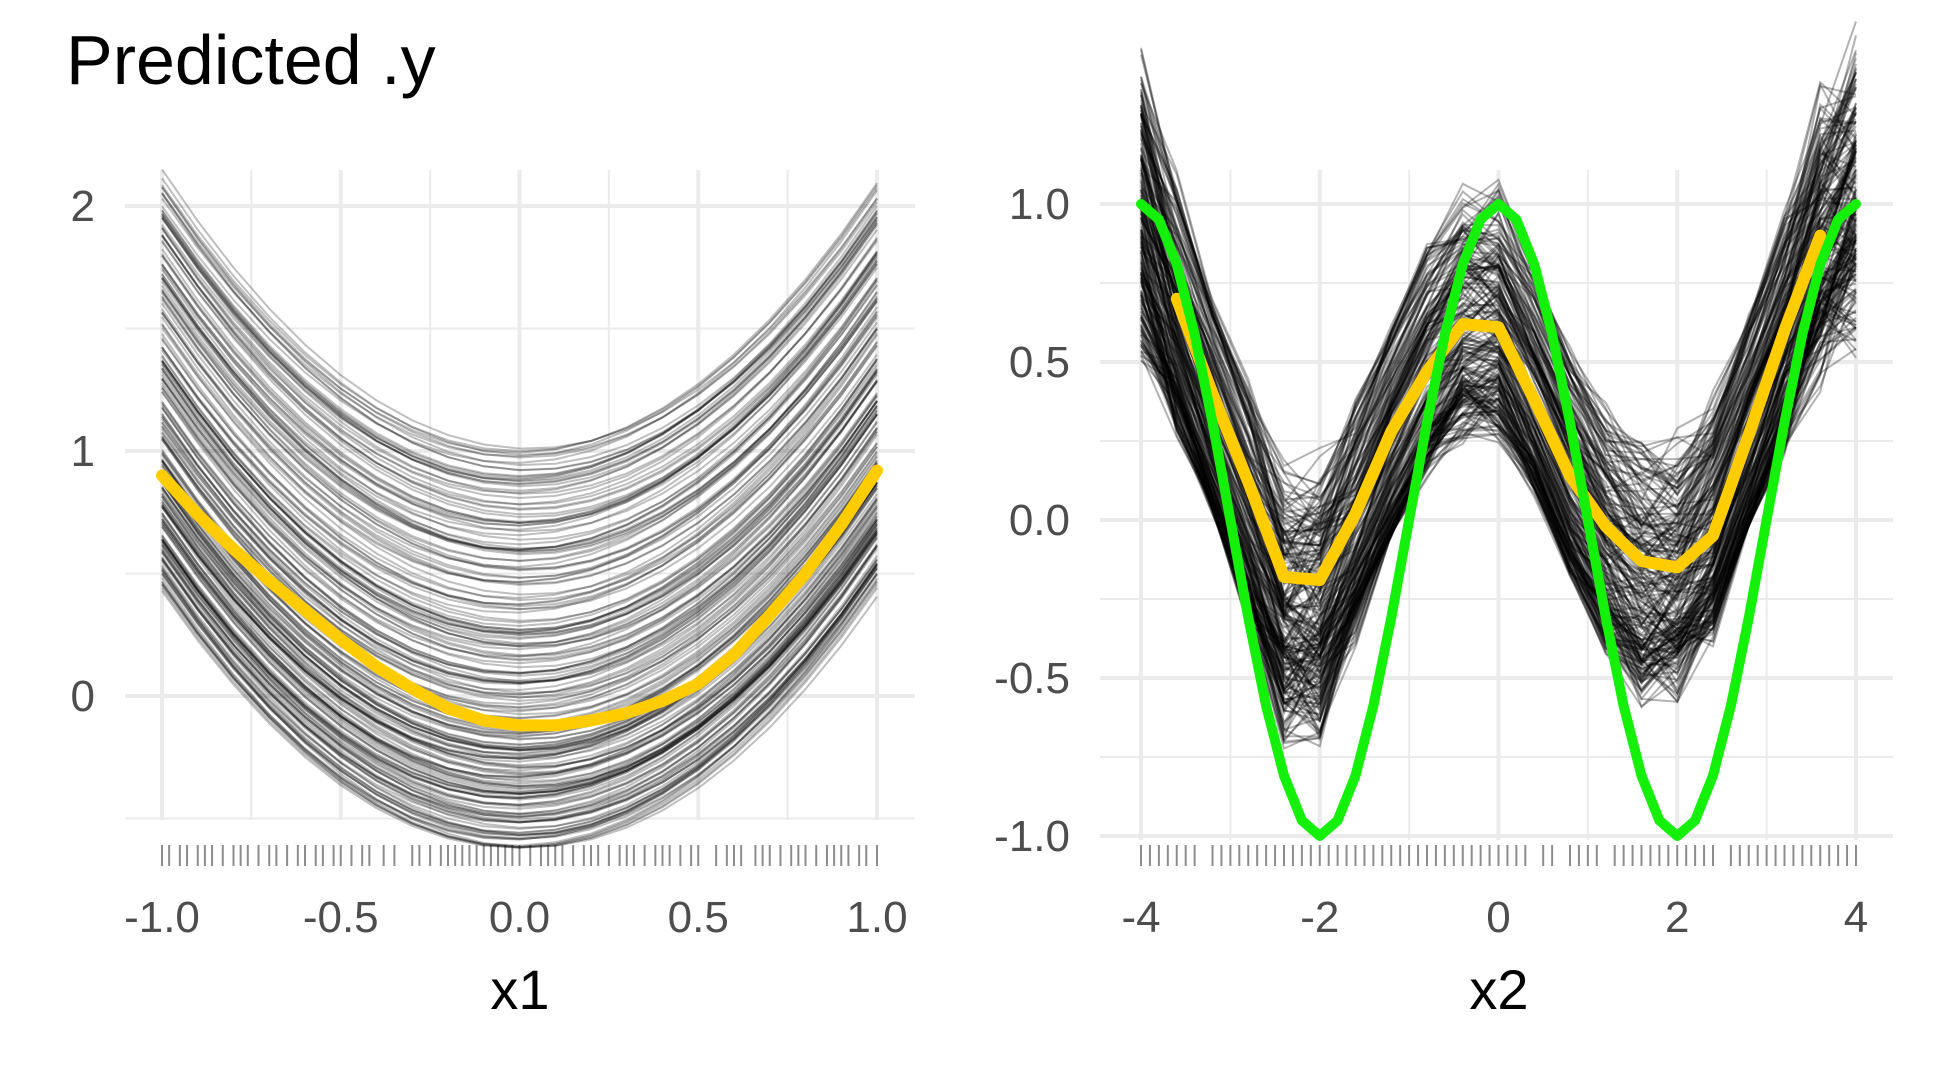  What do you see at coordinates (1856, 917) in the screenshot?
I see `x-tick-label: 4` at bounding box center [1856, 917].